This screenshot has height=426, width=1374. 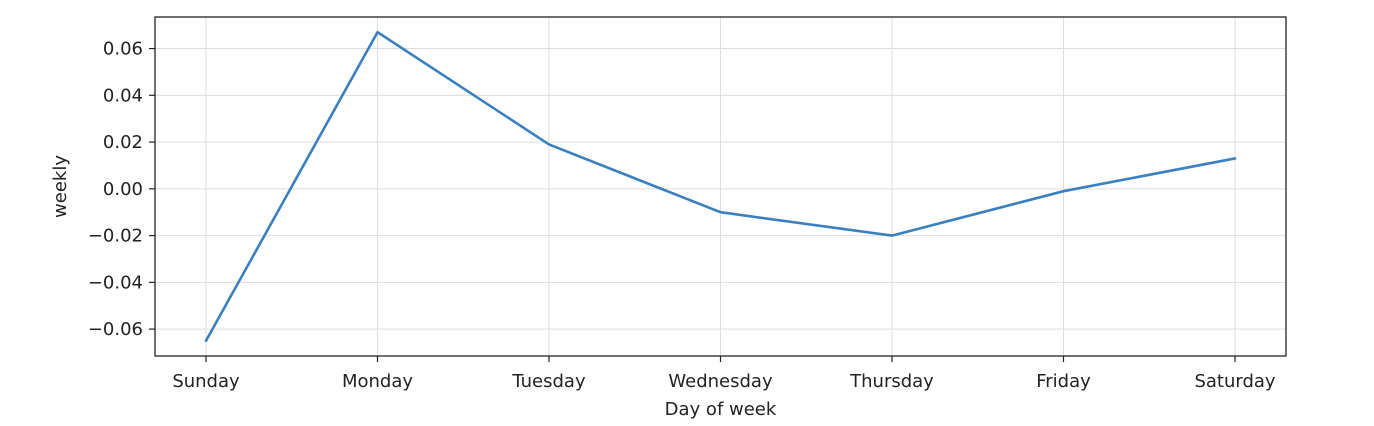 What do you see at coordinates (60, 186) in the screenshot?
I see `y-axis-label: weekly` at bounding box center [60, 186].